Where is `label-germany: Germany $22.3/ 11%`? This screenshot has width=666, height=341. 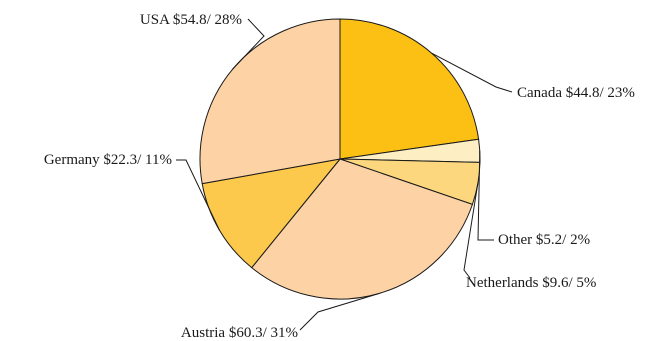 label-germany: Germany $22.3/ 11% is located at coordinates (108, 160).